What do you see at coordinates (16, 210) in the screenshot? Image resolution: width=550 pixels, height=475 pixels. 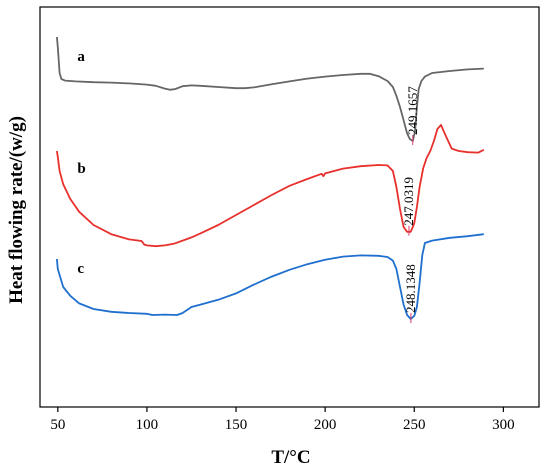 I see `y-axis-label: Heat flowing rate/(w/g)` at bounding box center [16, 210].